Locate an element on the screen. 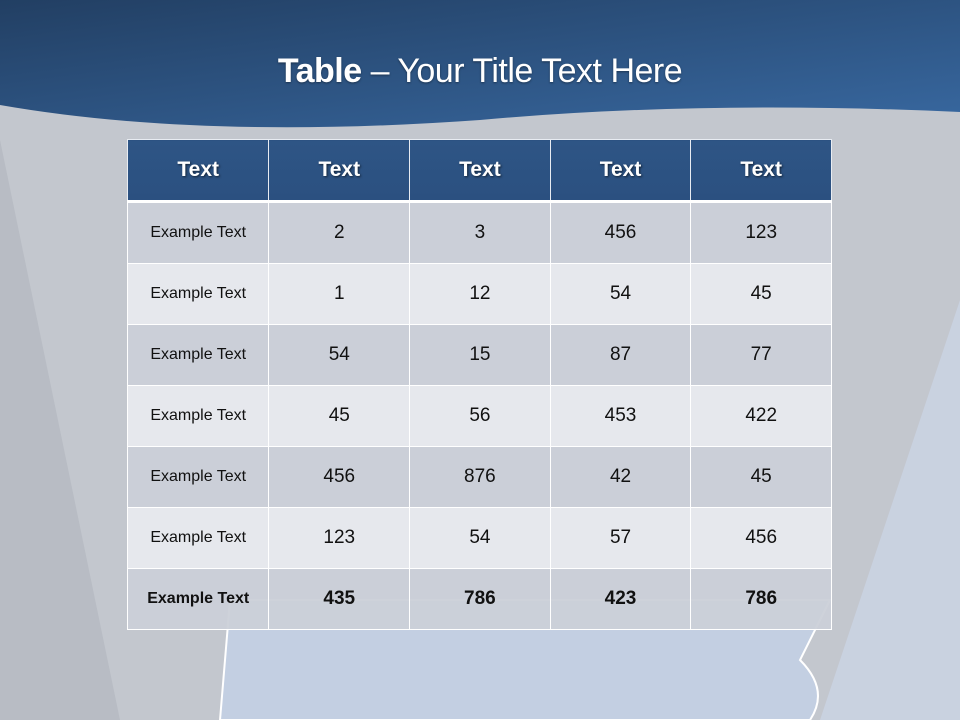  table-row: Example Text 456 876 42 45 is located at coordinates (479, 477).